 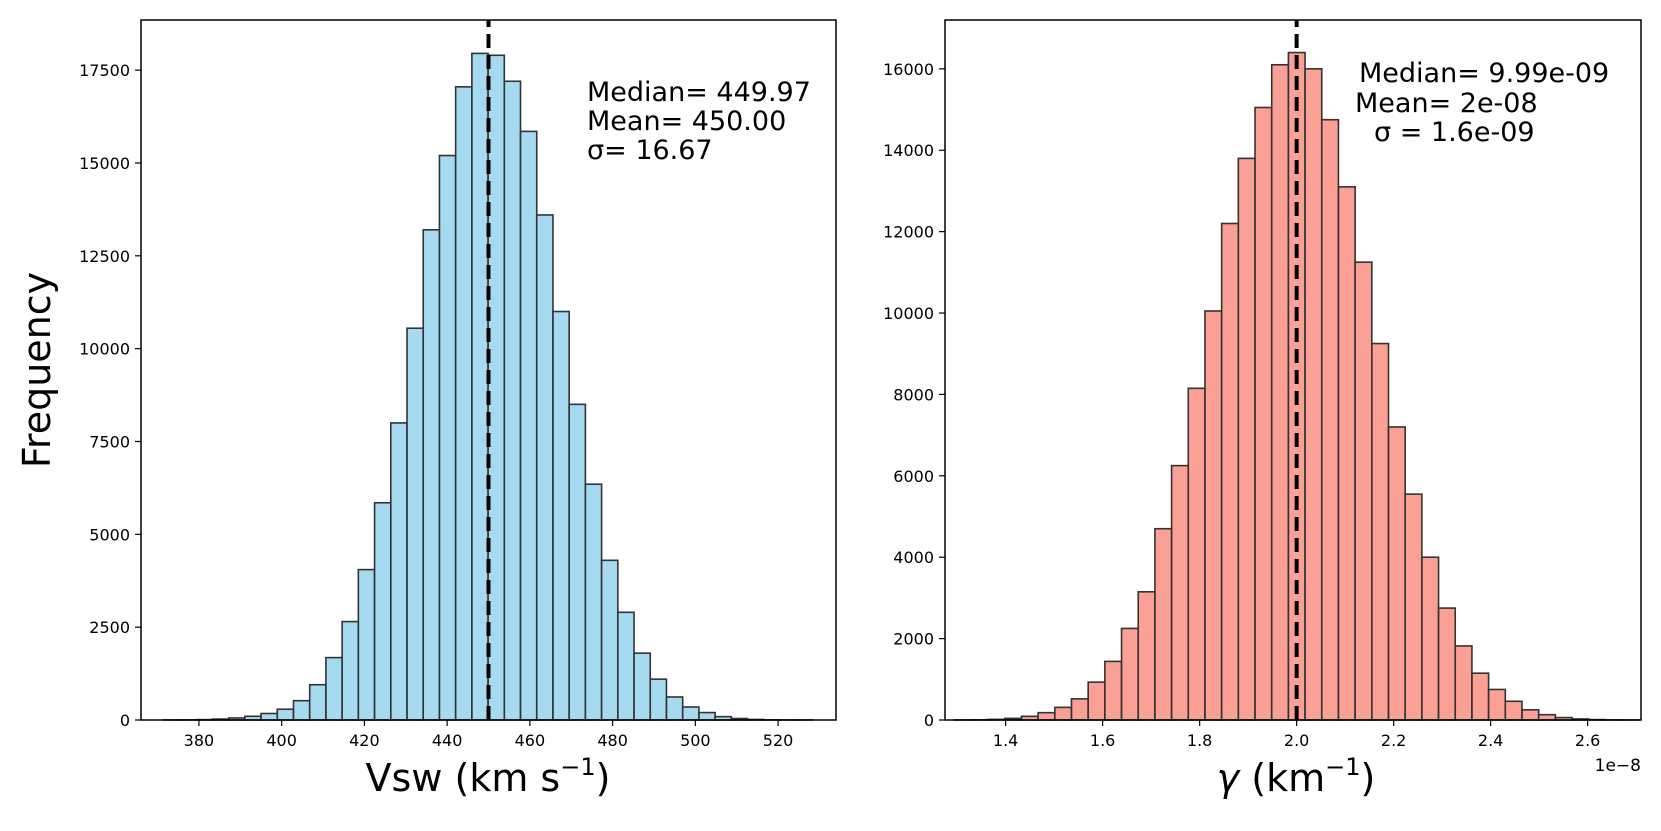 I want to click on vsw-x-axis-label-sup: −1, so click(x=577, y=767).